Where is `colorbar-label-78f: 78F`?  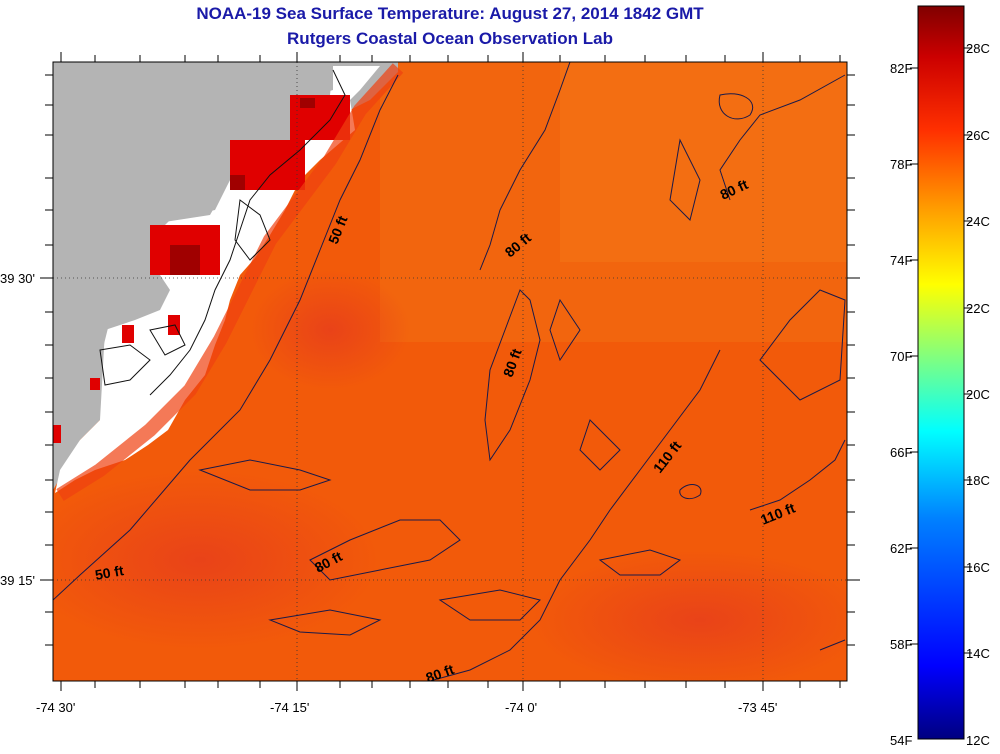
colorbar-label-78f: 78F is located at coordinates (901, 164).